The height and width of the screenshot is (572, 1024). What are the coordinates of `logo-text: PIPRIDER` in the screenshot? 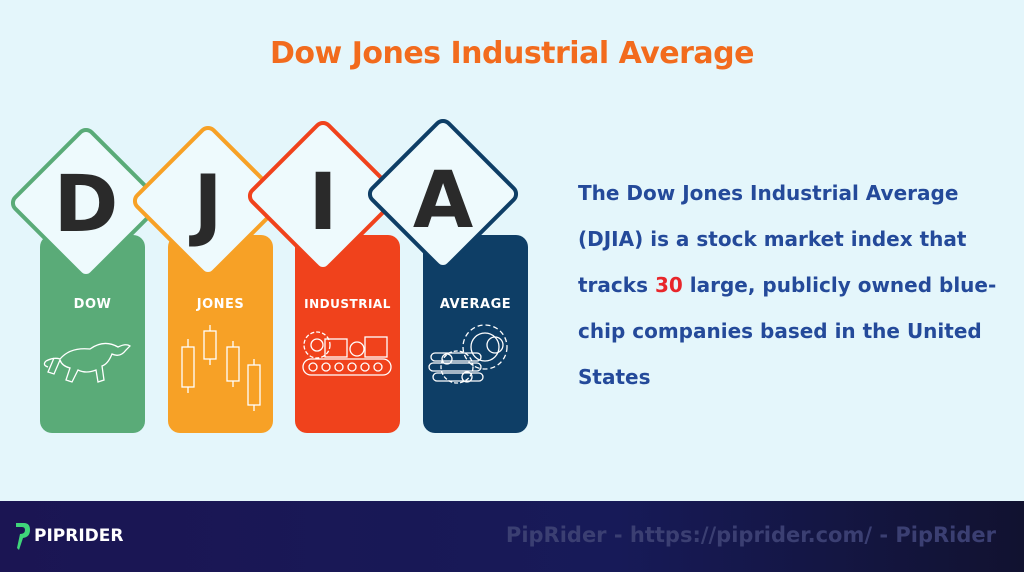 It's located at (79, 536).